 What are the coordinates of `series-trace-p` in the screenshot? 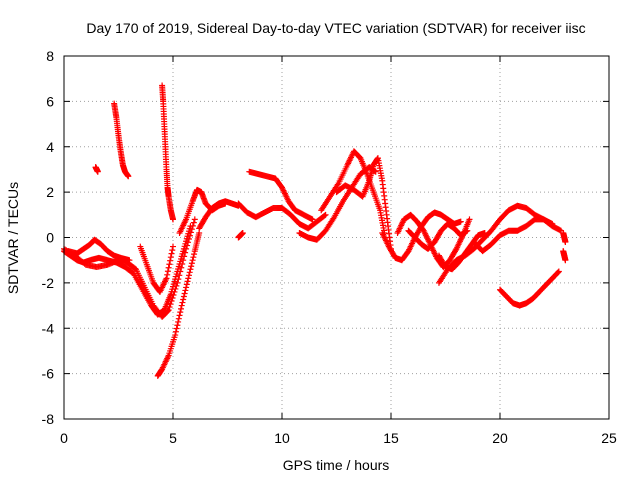 It's located at (363, 203).